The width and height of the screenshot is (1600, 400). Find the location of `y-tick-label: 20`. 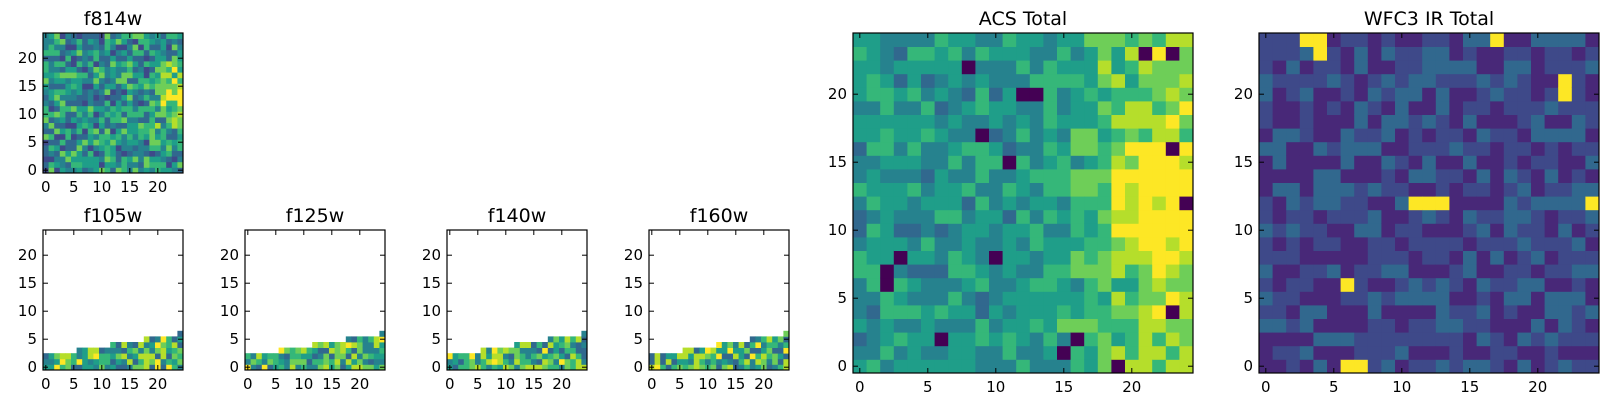

y-tick-label: 20 is located at coordinates (1243, 94).